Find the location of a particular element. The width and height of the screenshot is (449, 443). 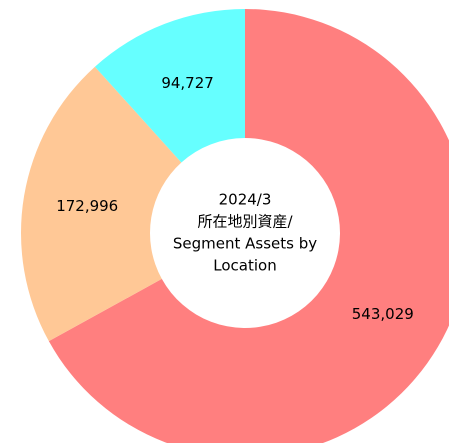

center-label: 所在地別資産/ is located at coordinates (245, 222).